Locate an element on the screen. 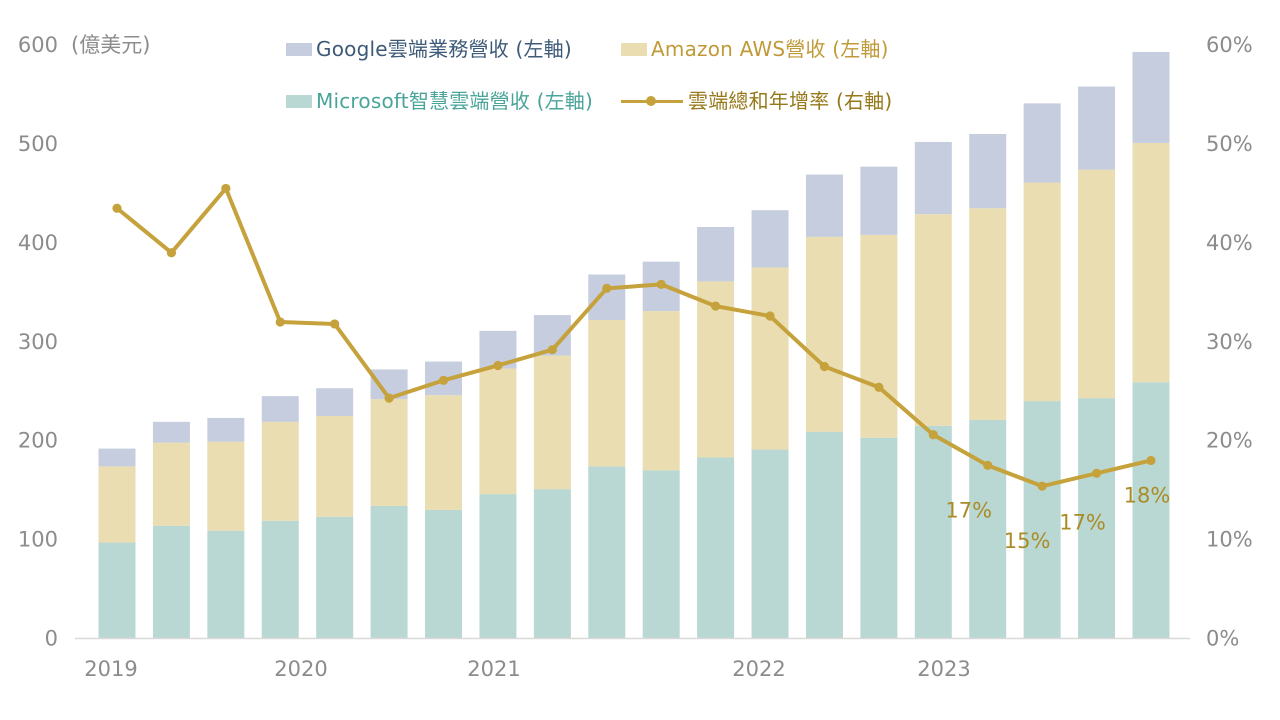 Image resolution: width=1280 pixels, height=720 pixels. x-axis-year-label-2021: 2021 is located at coordinates (493, 669).